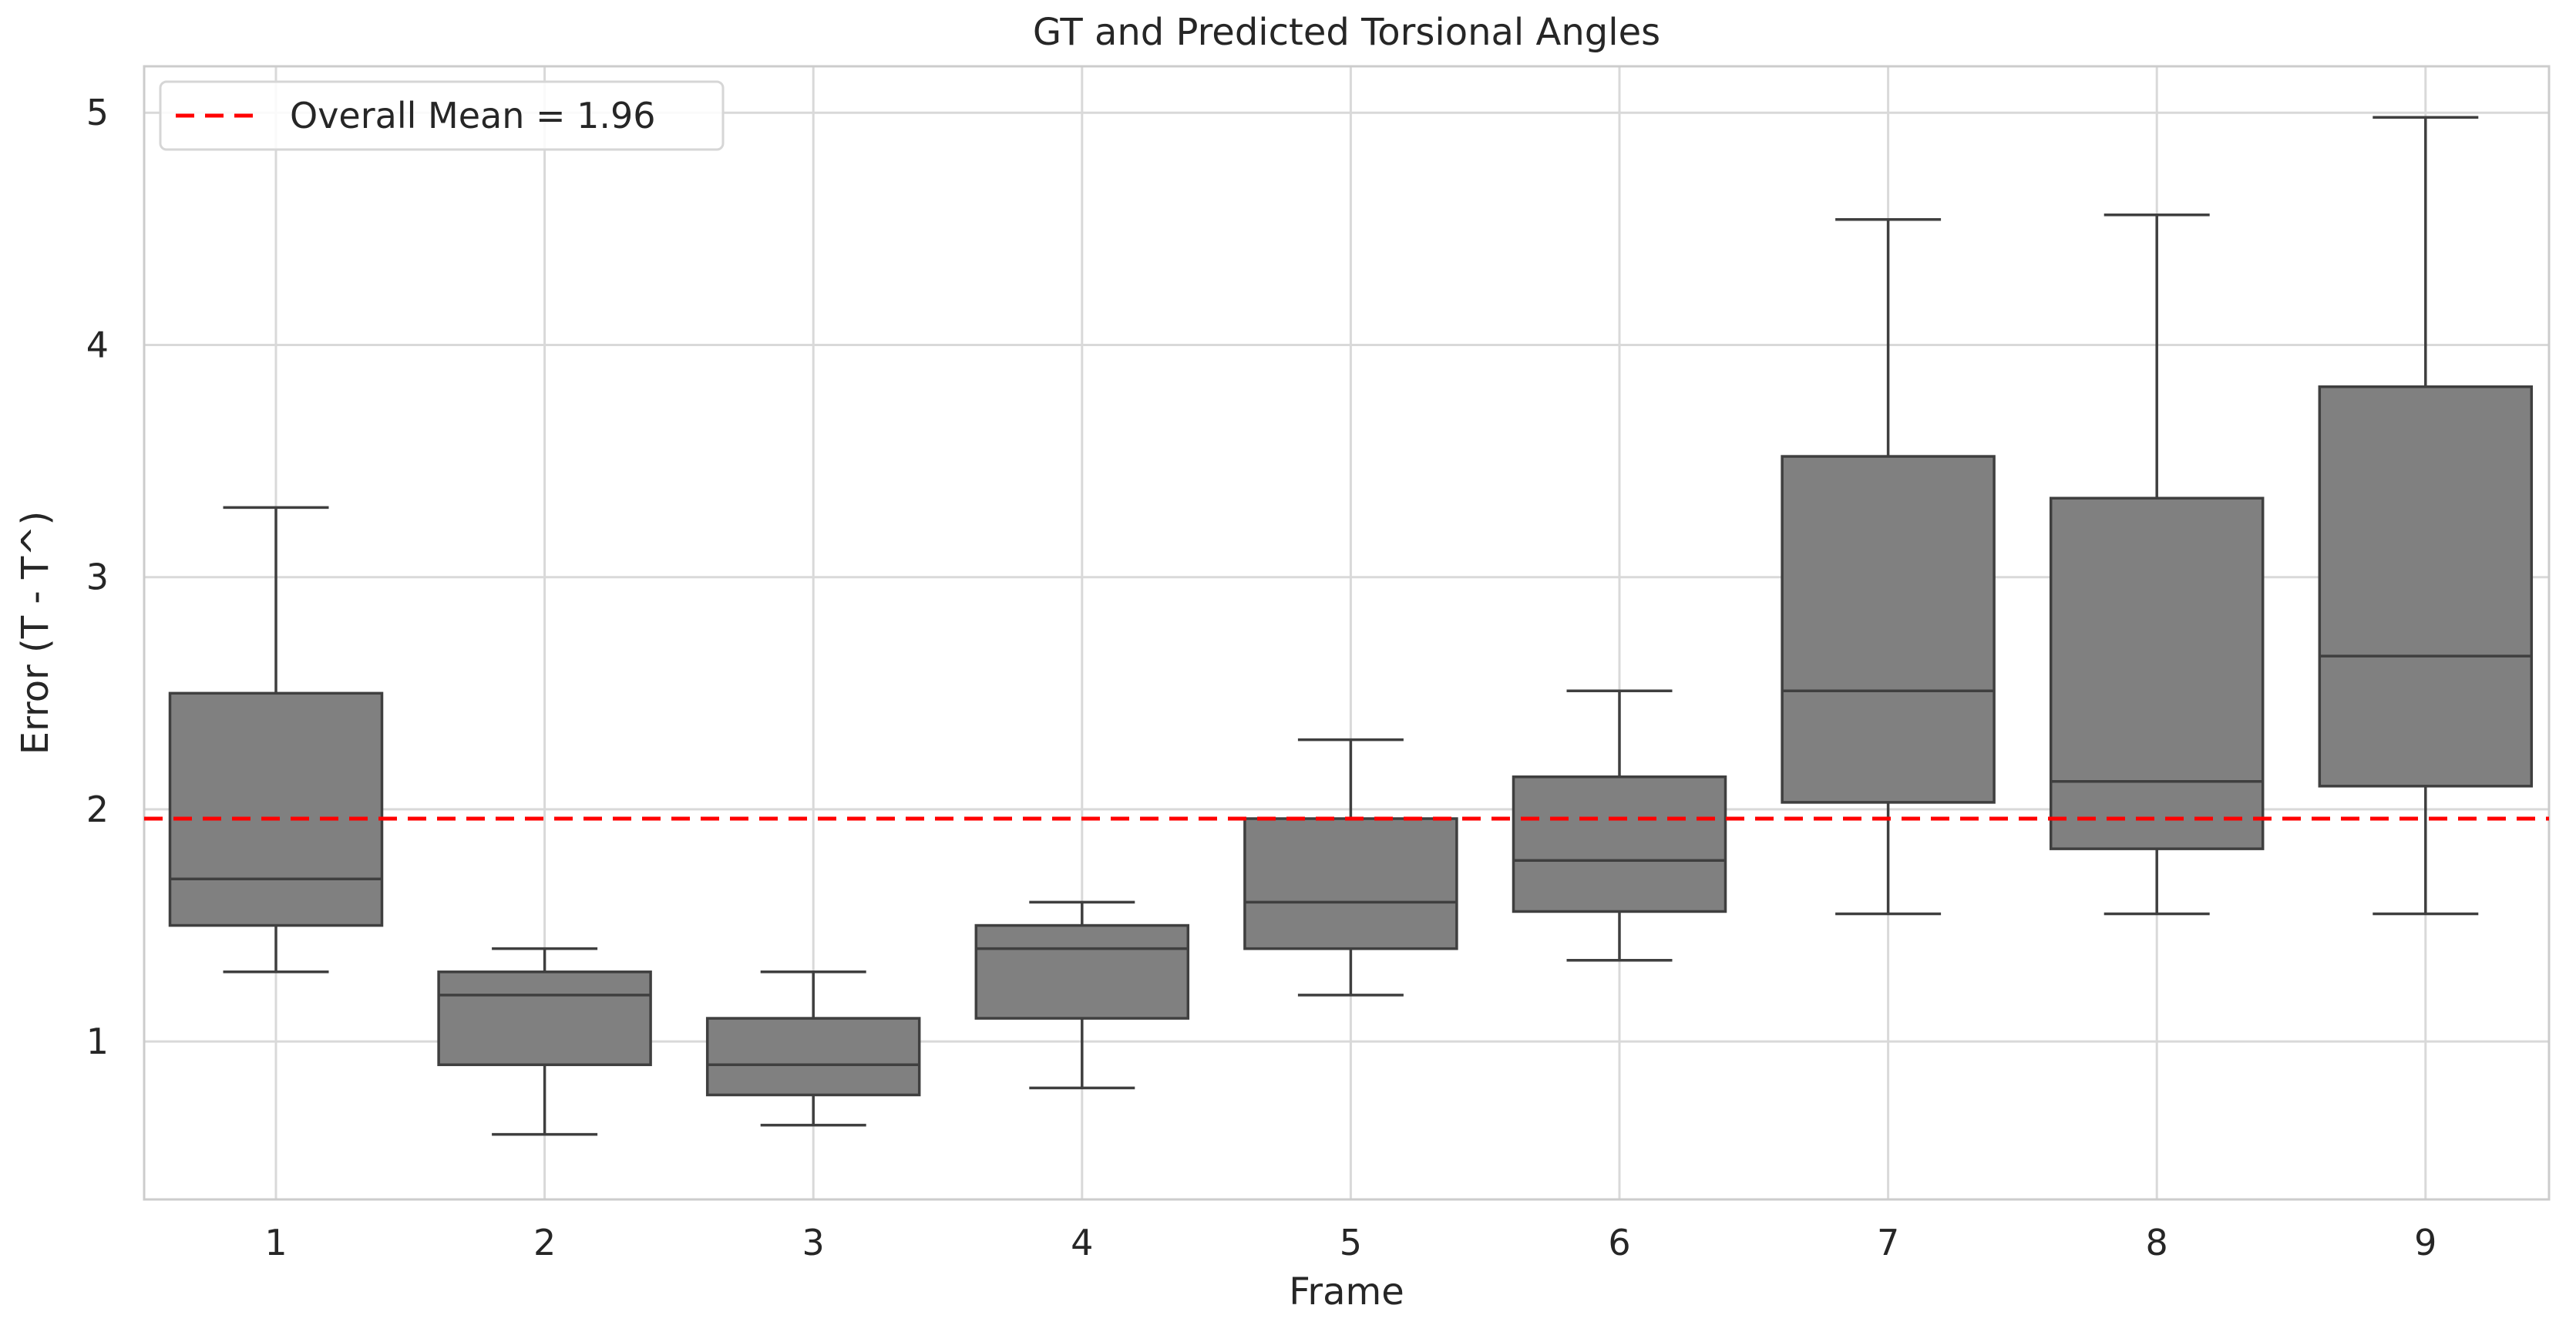  What do you see at coordinates (35, 633) in the screenshot?
I see `y-axis-label: Error (T - T^)` at bounding box center [35, 633].